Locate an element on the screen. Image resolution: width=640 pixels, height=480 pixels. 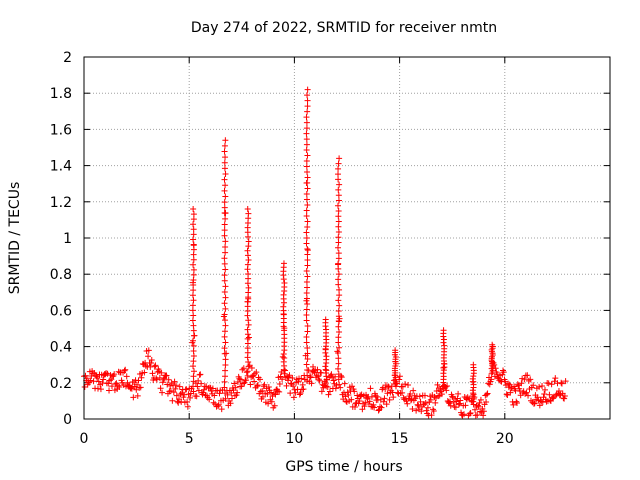
y-tick-label: 1 is located at coordinates (67, 239).